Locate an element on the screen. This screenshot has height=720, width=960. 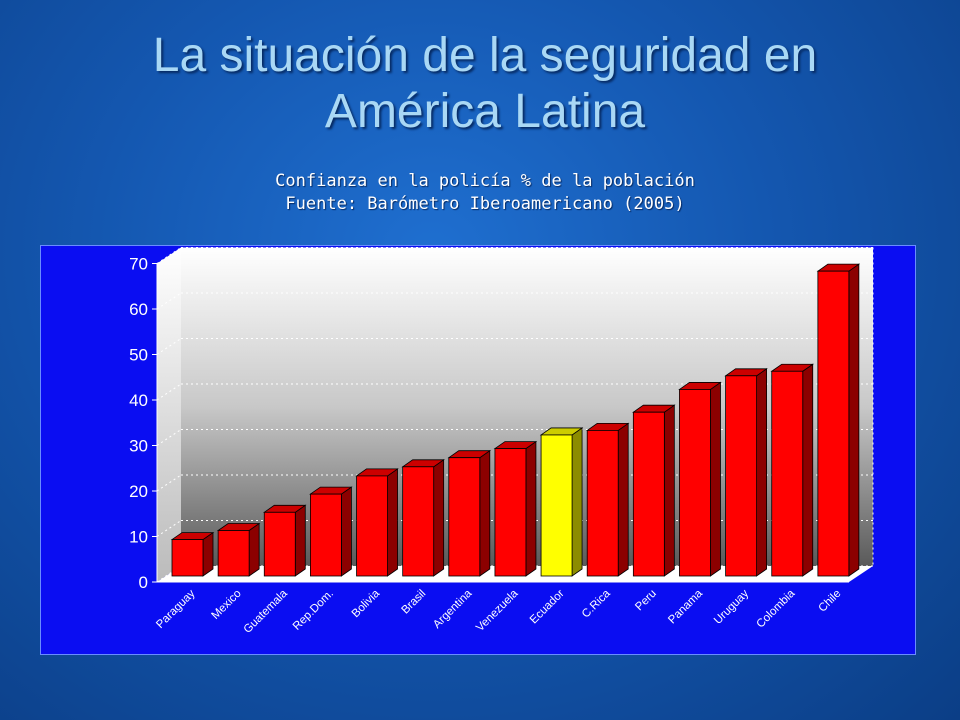
x-tick-label: Bolivia is located at coordinates (366, 603).